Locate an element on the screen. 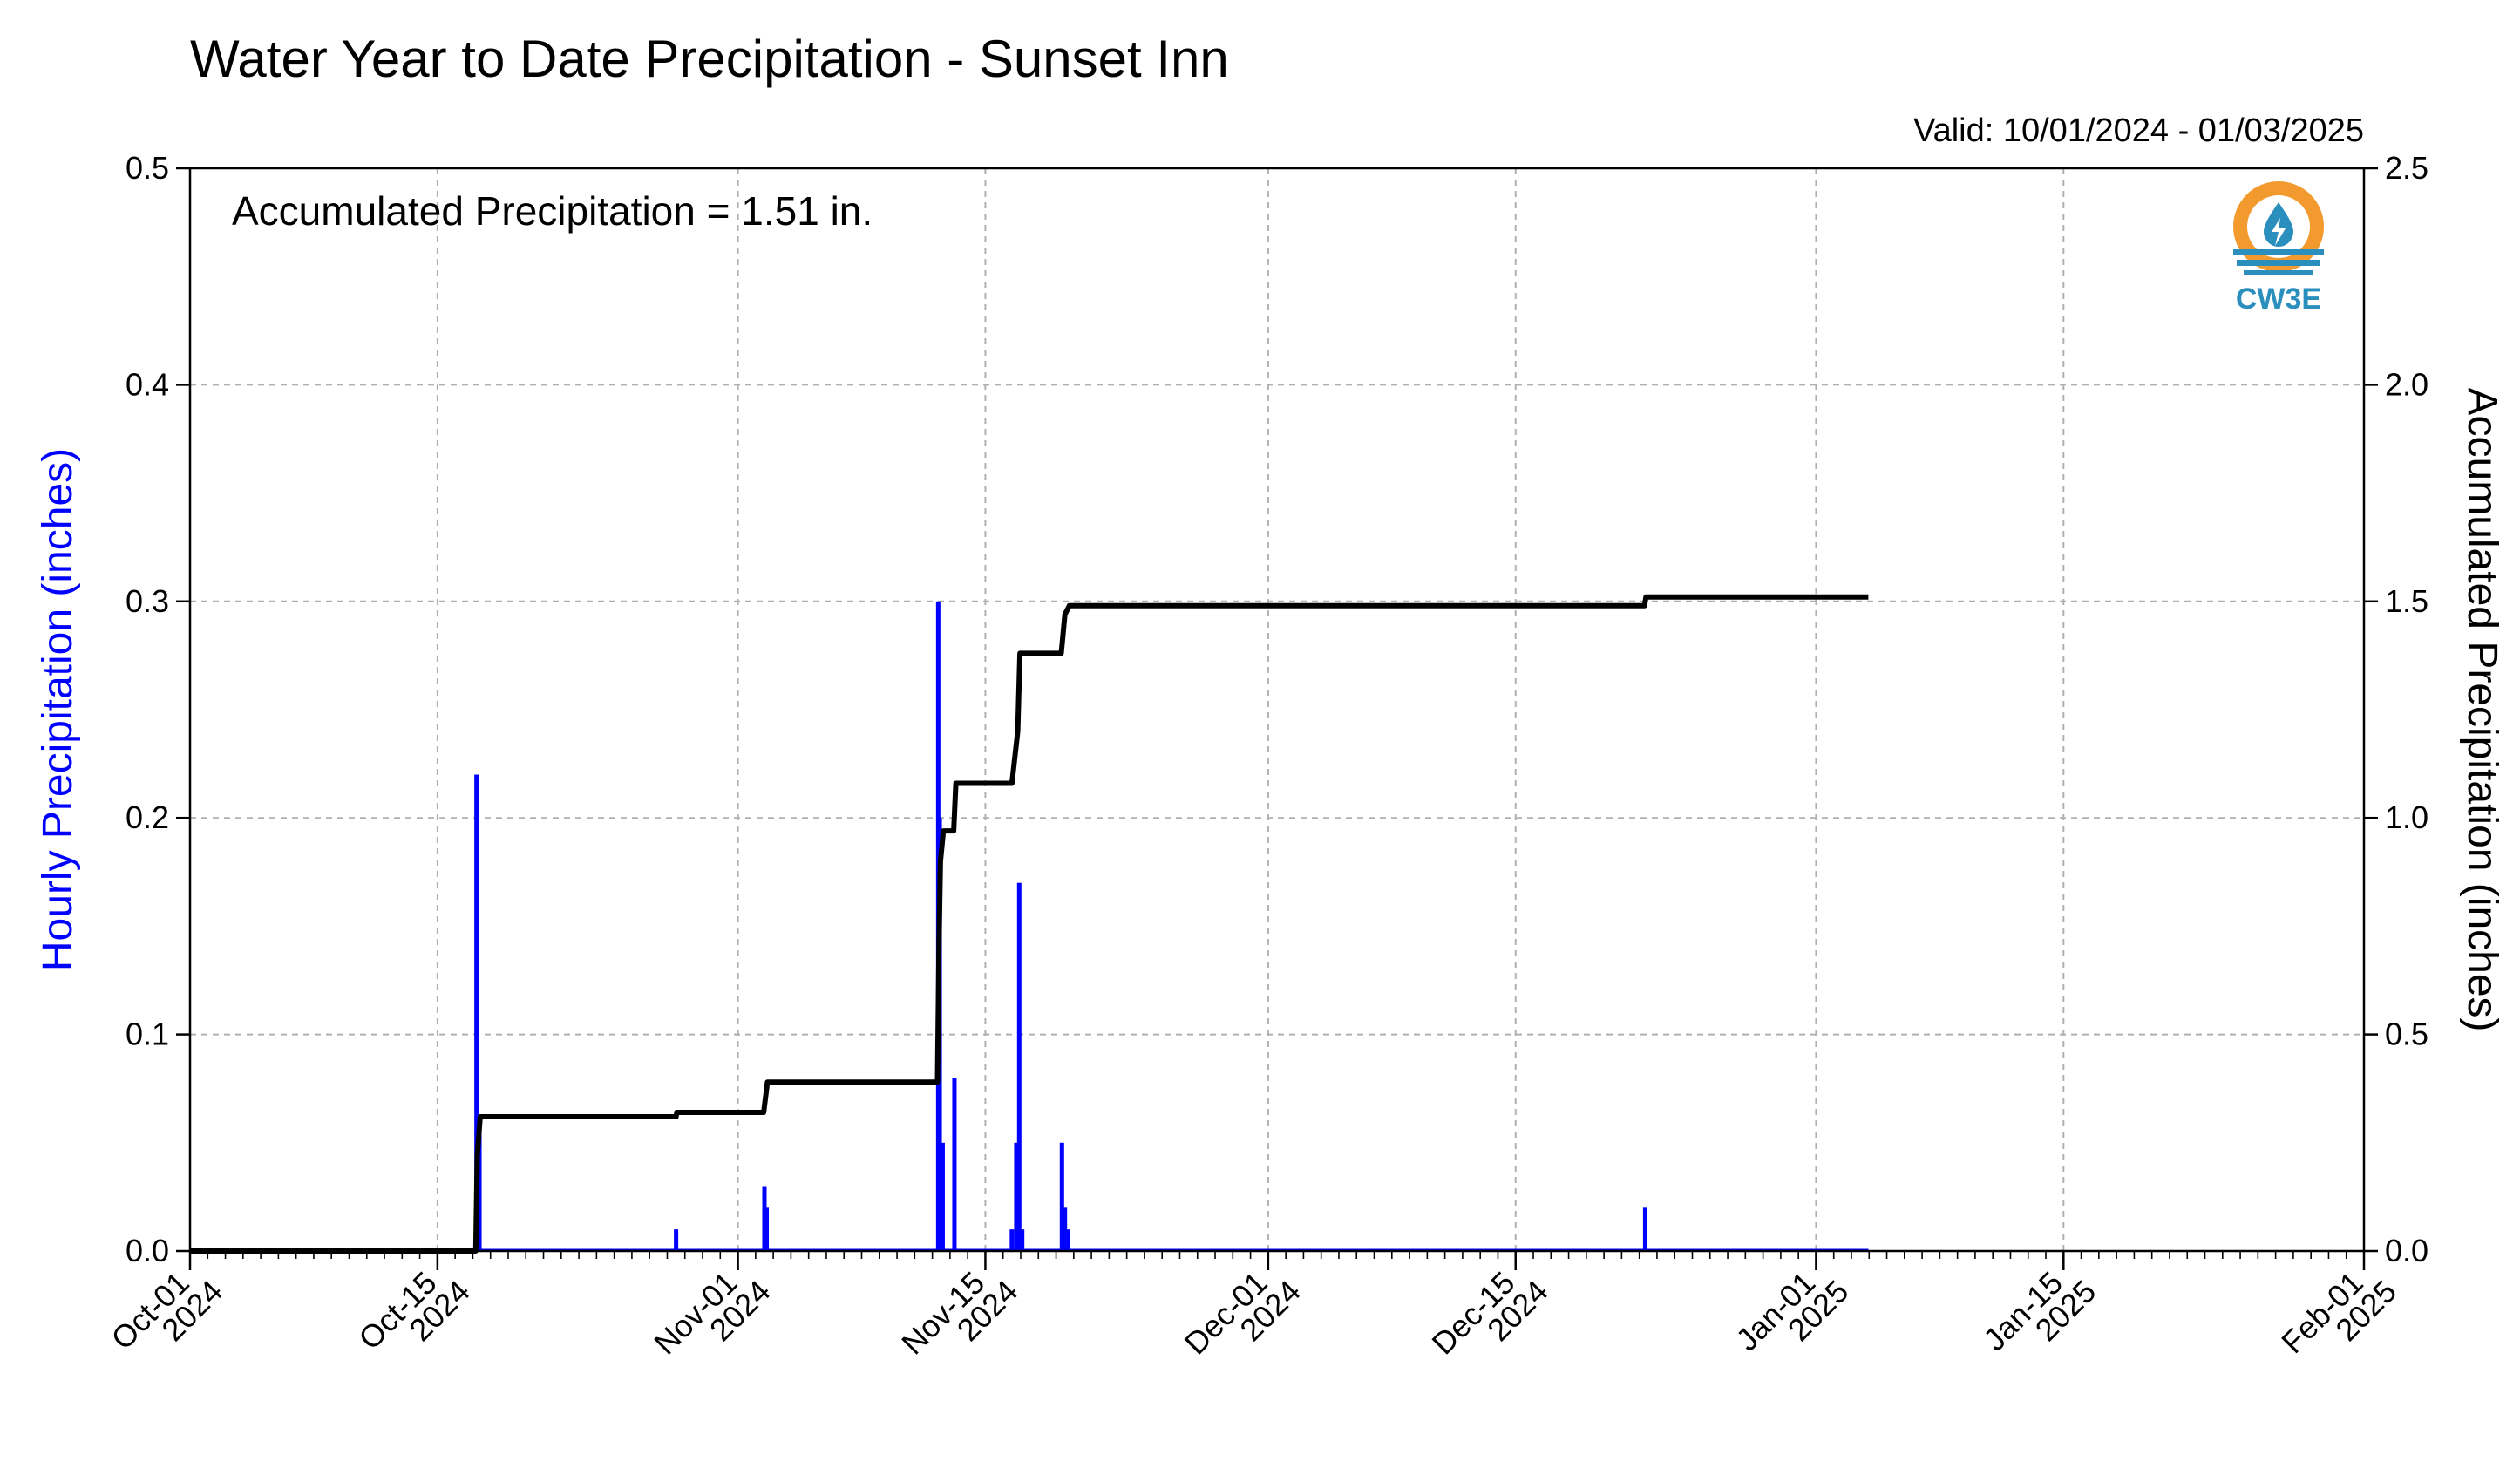 This screenshot has height=1462, width=2520. cw3e-logo: CW3E is located at coordinates (2278, 248).